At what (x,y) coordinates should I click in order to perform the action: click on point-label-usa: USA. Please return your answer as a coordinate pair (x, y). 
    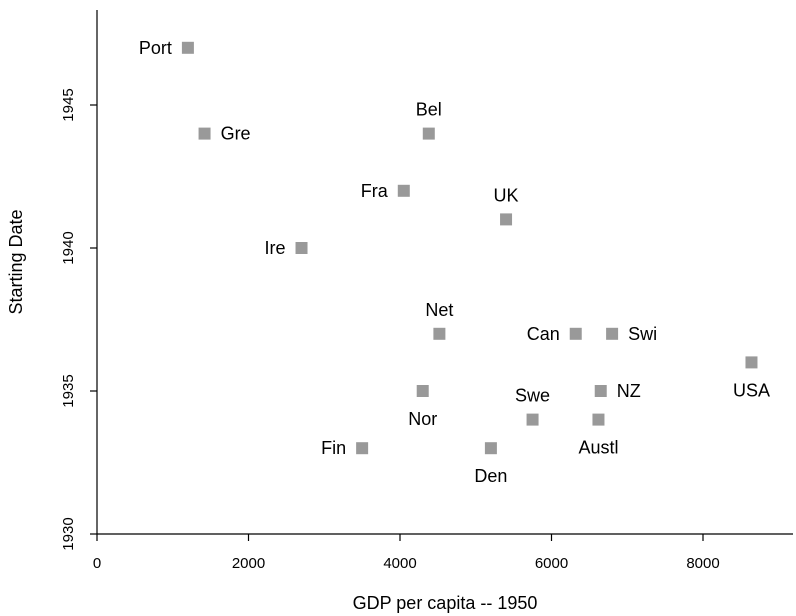
    Looking at the image, I should click on (751, 390).